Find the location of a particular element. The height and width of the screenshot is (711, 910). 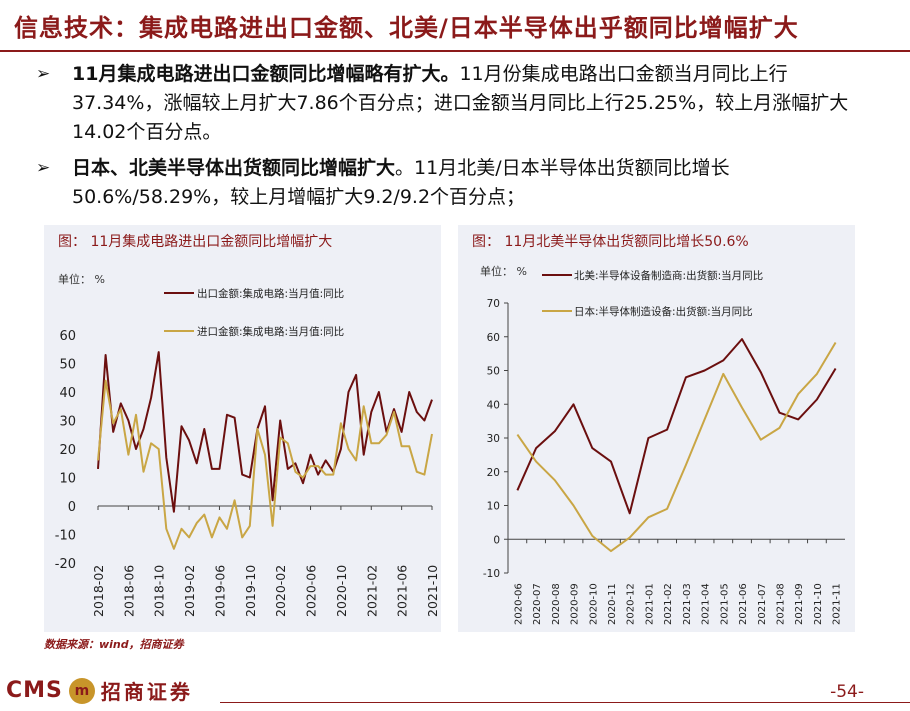

x-tick-label: 2018-06 is located at coordinates (128, 591).